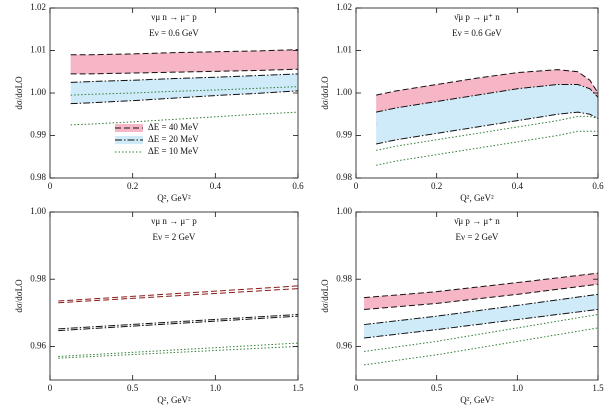  What do you see at coordinates (173, 151) in the screenshot?
I see `legend-label: ΔE = 10 MeV` at bounding box center [173, 151].